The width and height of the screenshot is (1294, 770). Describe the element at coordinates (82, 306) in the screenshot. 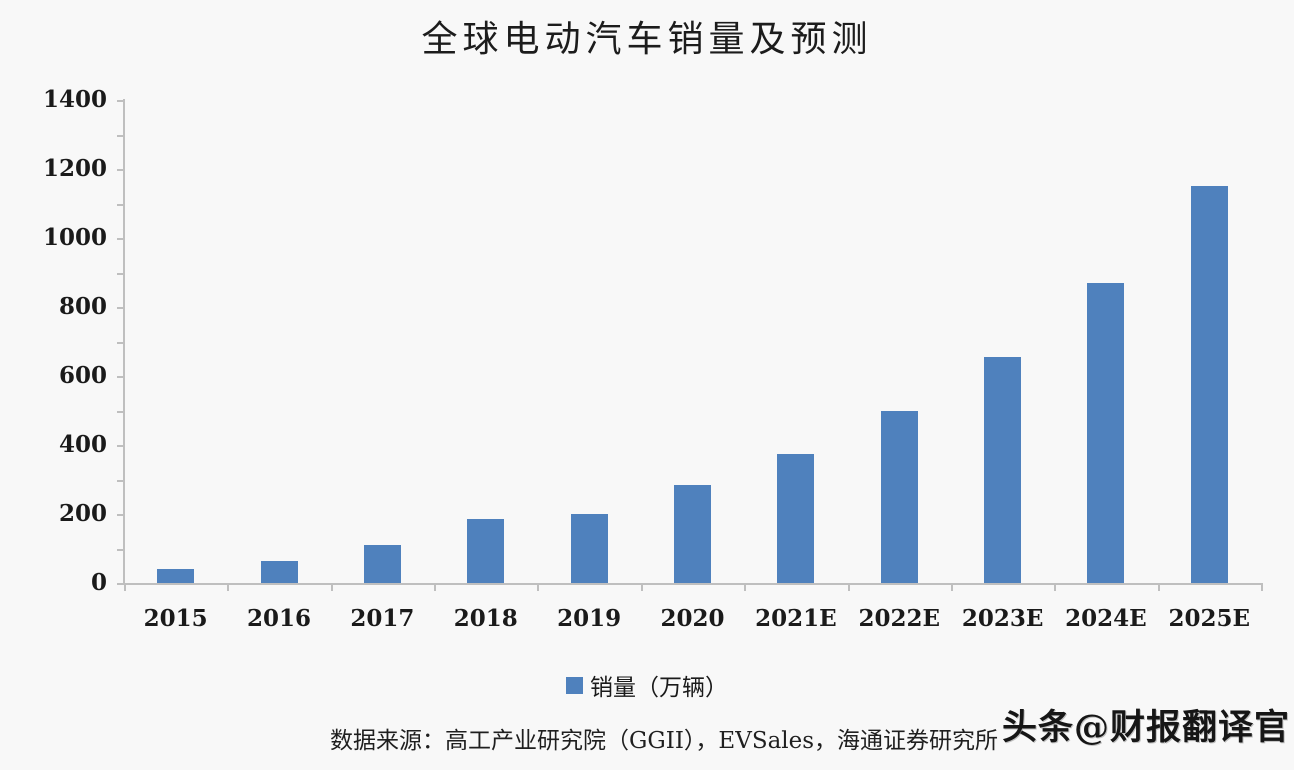

I see `y-axis-label: 800` at that location.